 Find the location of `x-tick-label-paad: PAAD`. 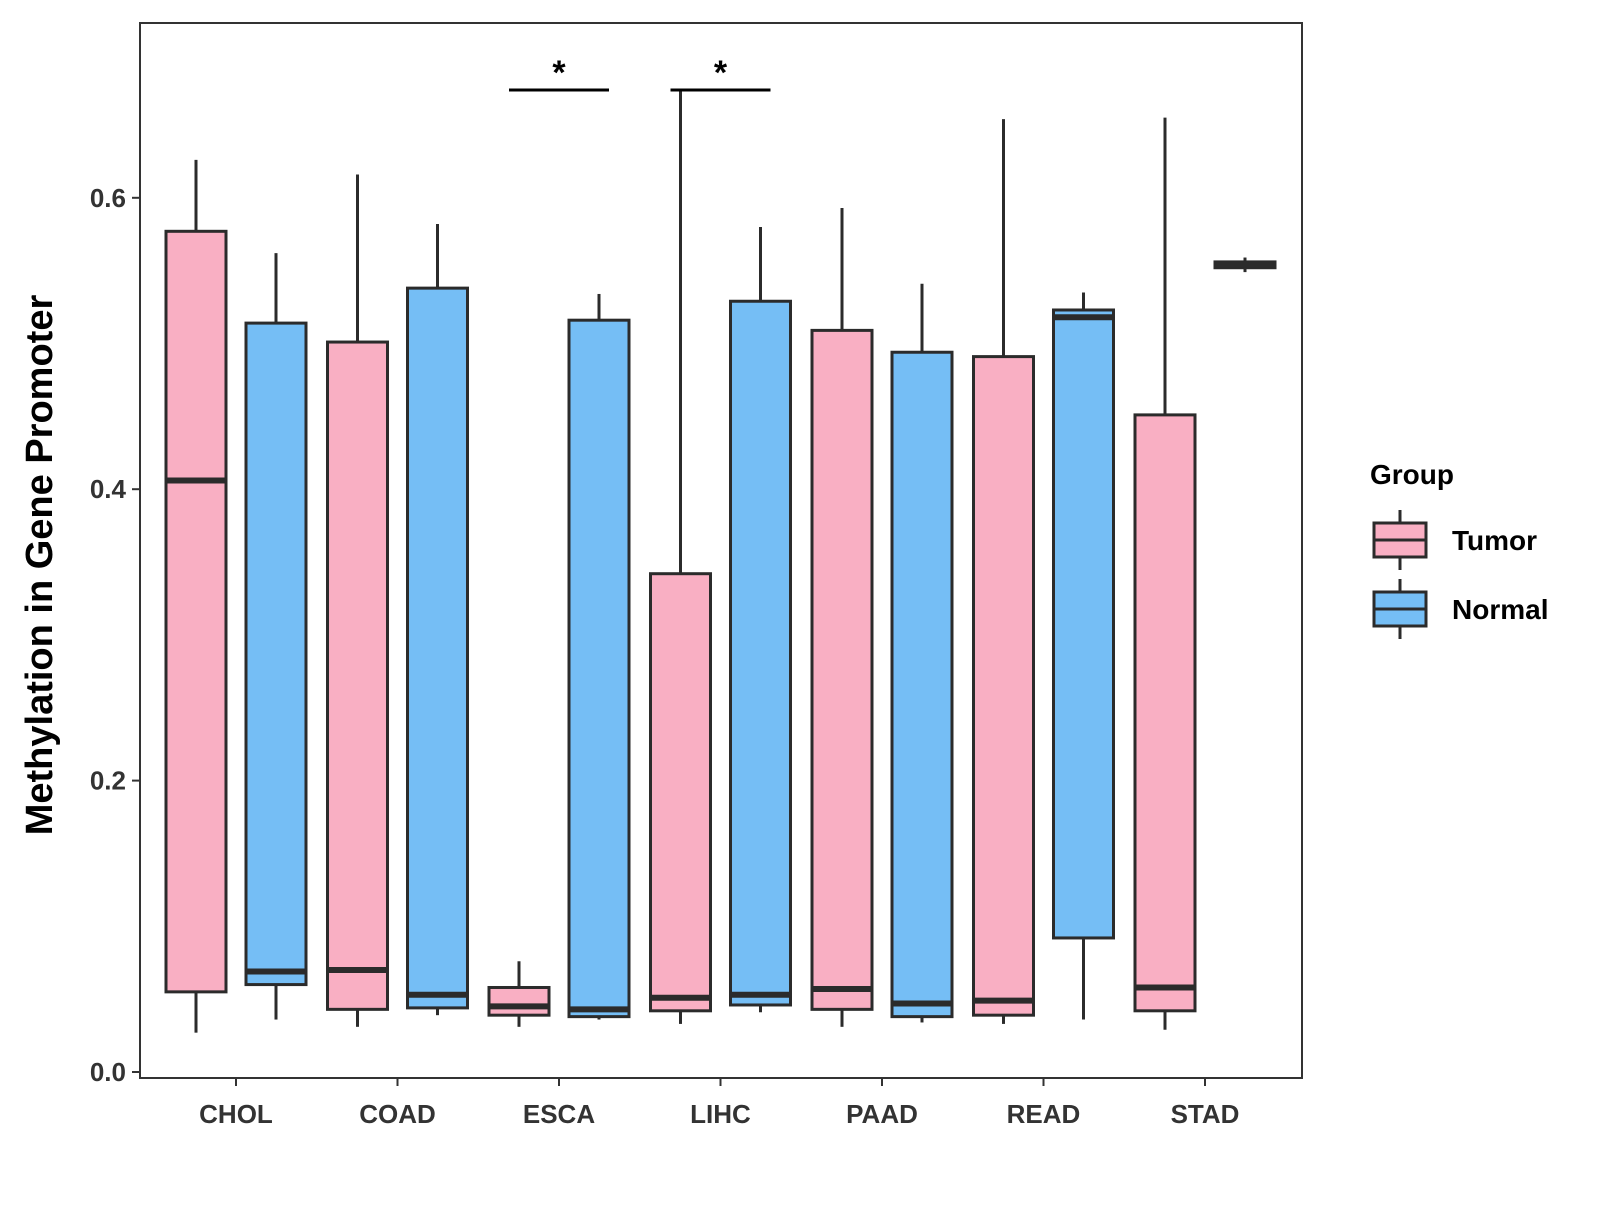

x-tick-label-paad: PAAD is located at coordinates (882, 1114).